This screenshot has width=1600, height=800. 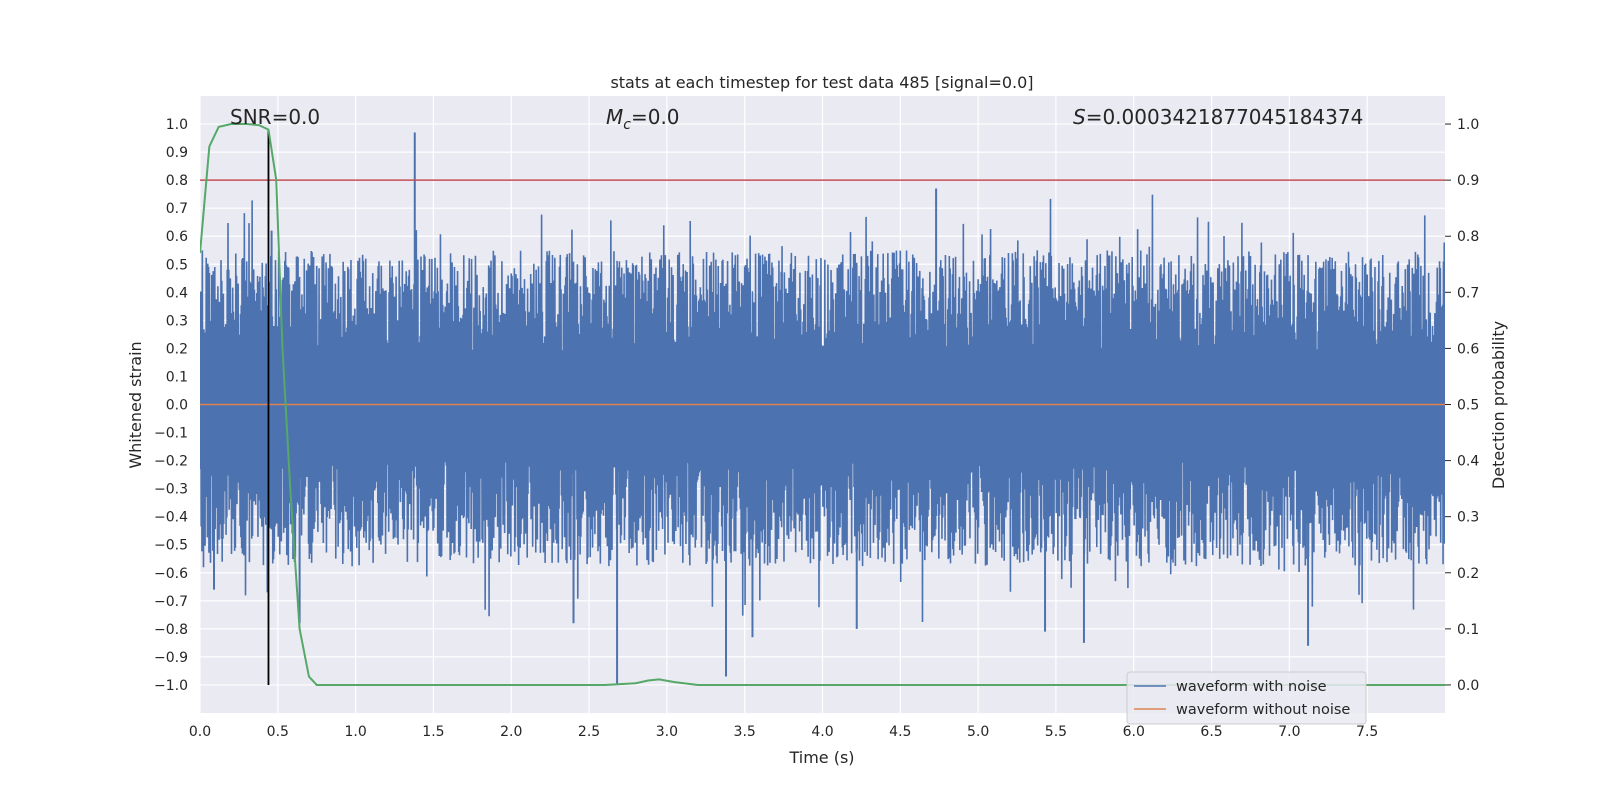 What do you see at coordinates (1468, 406) in the screenshot?
I see `y2-tick-label: 0.5` at bounding box center [1468, 406].